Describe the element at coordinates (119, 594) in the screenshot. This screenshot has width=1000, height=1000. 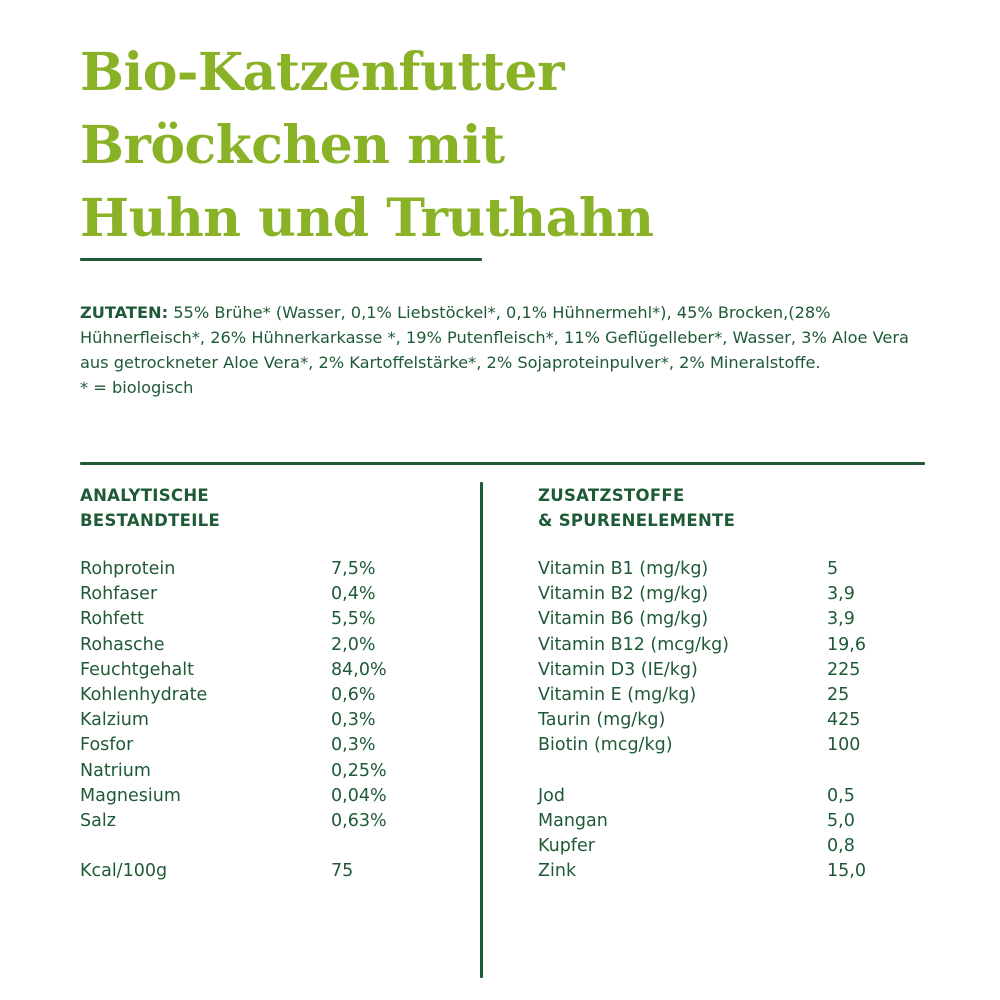
I see `row-name: Rohfaser` at that location.